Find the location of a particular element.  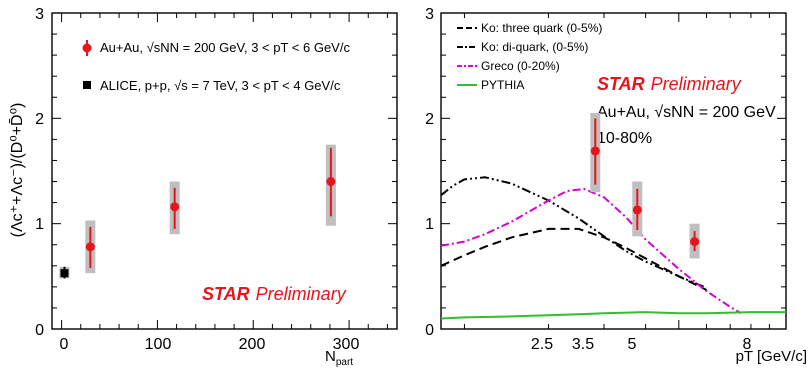

alice-point-marker is located at coordinates (64, 273).